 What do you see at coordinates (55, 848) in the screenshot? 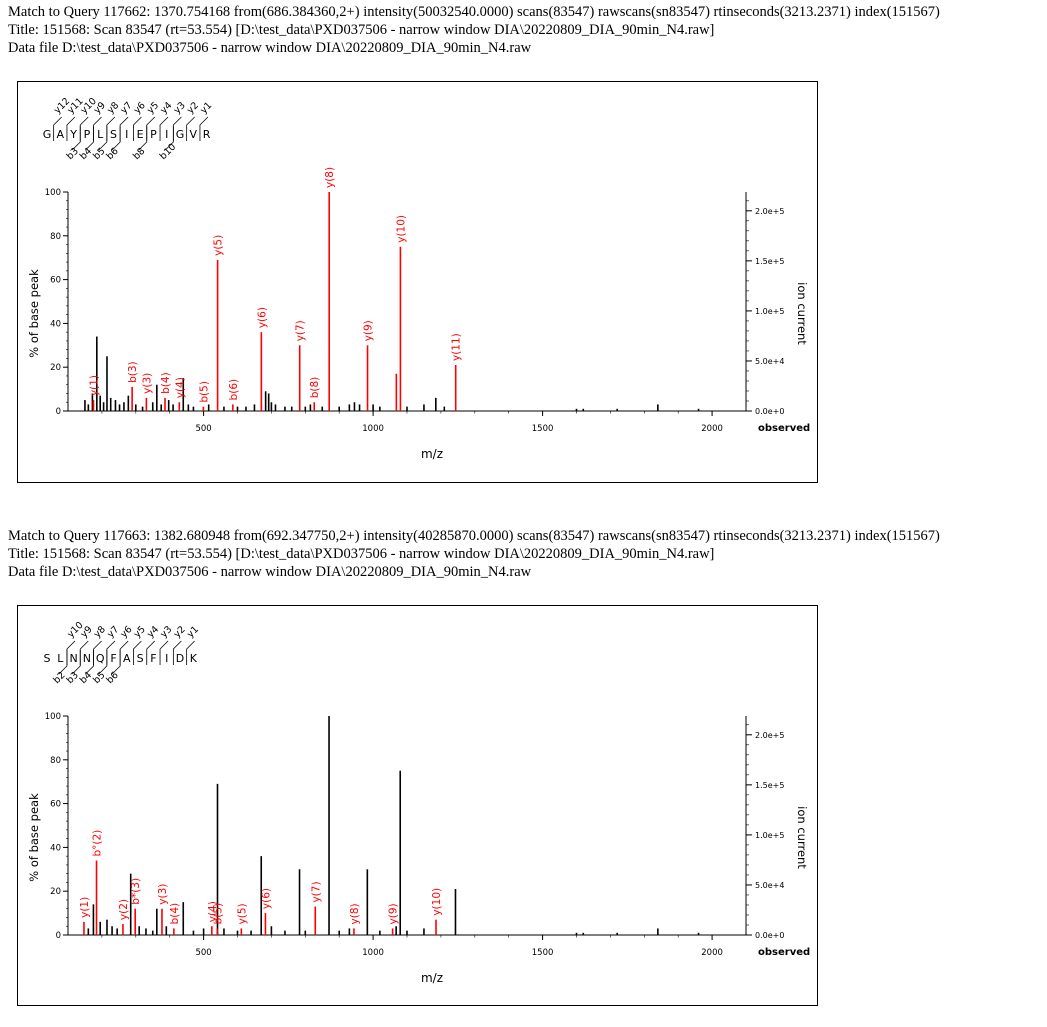
I see `y-tick-label: 40` at bounding box center [55, 848].